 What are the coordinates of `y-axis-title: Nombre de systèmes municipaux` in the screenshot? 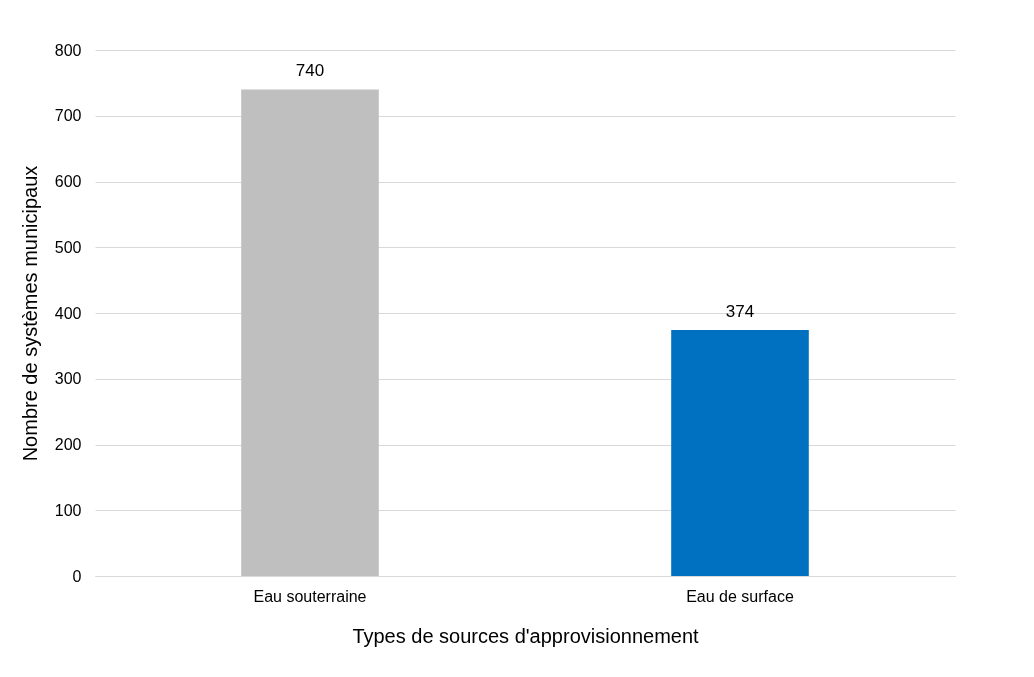 It's located at (29, 313).